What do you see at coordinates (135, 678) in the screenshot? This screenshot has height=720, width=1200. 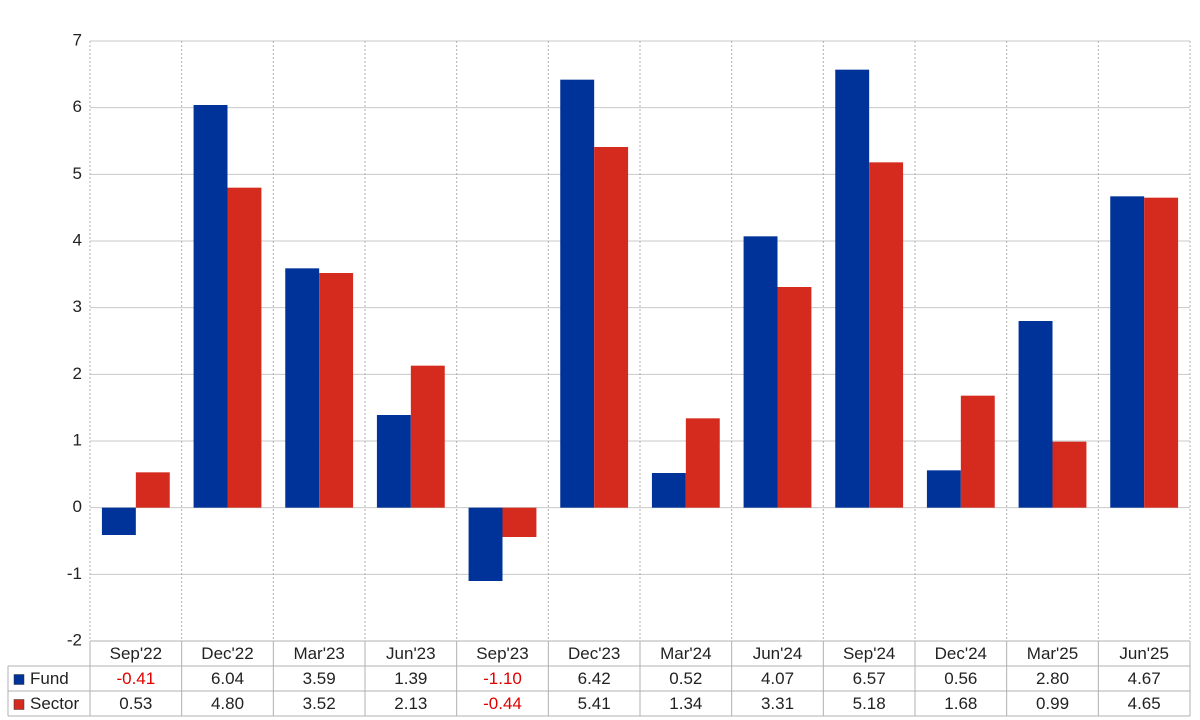 I see `data-label: -0.41` at bounding box center [135, 678].